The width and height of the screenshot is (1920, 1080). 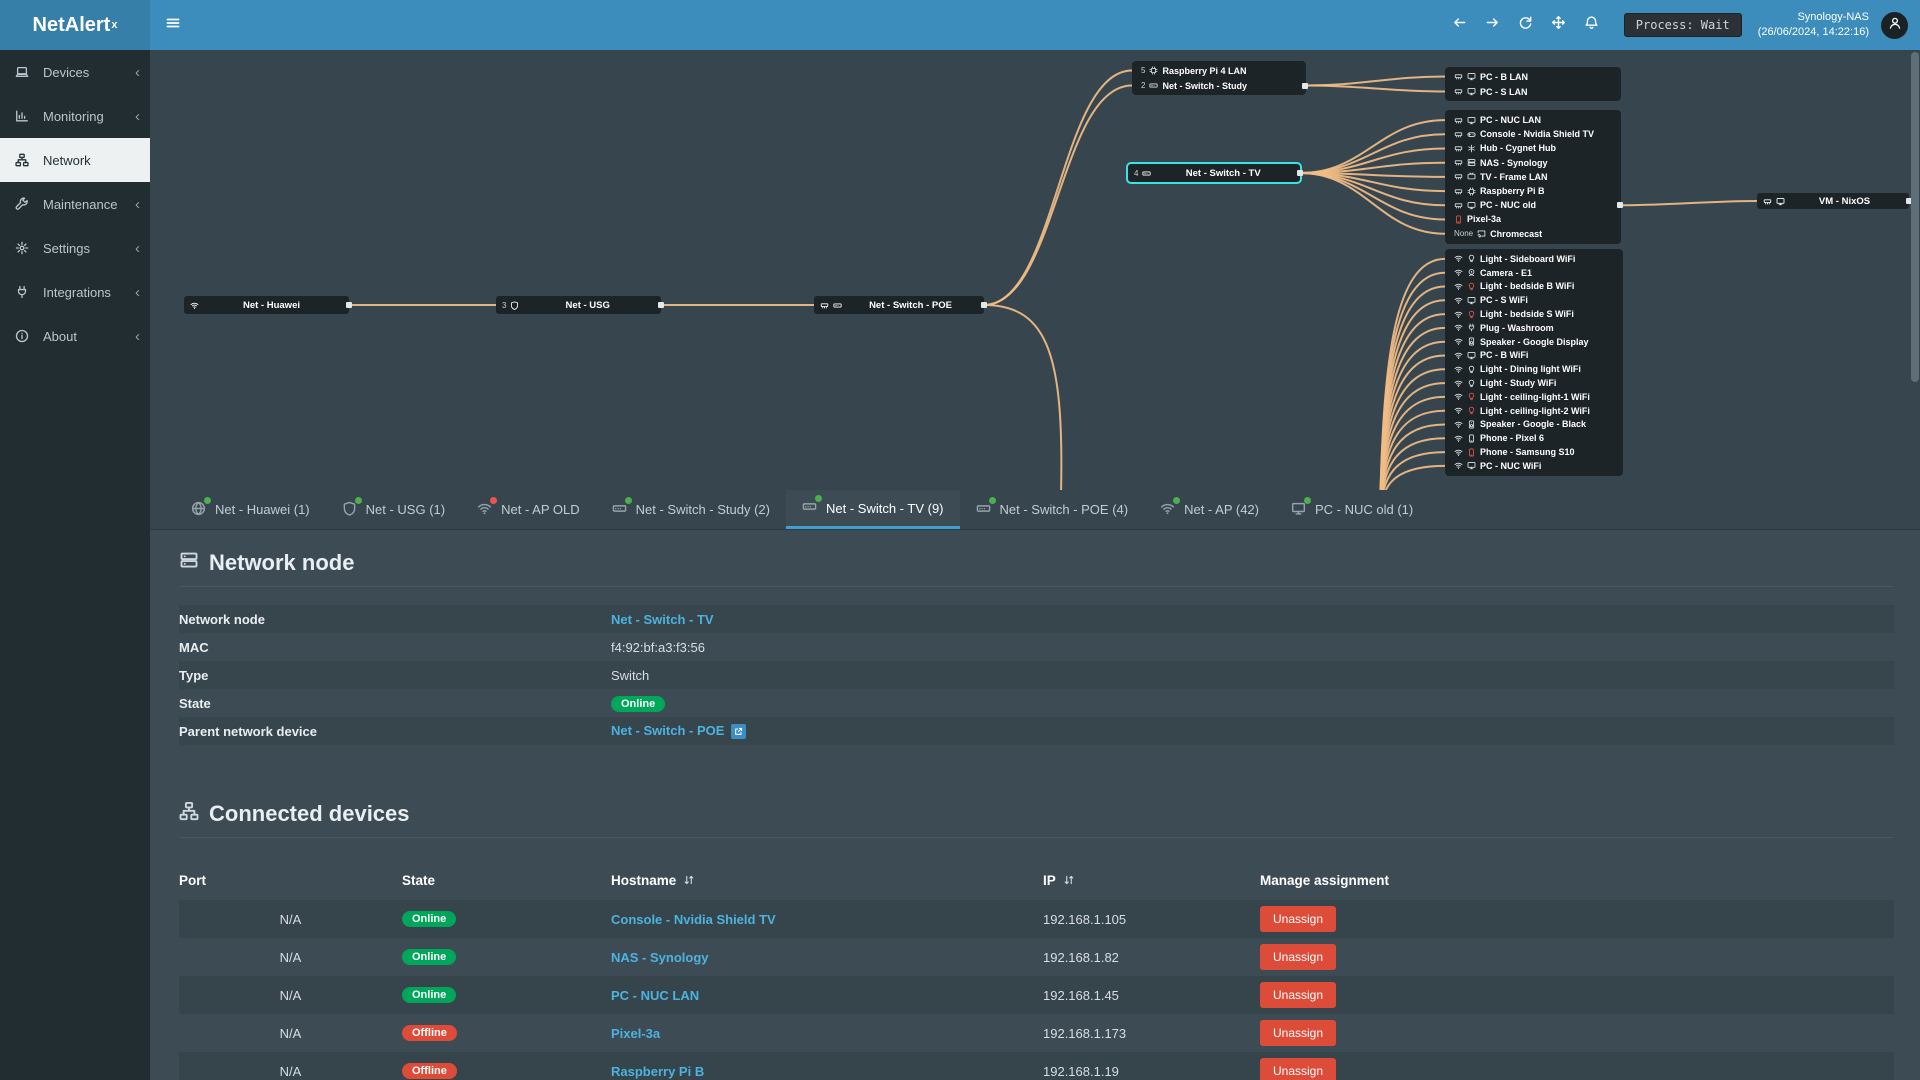 I want to click on topology-device-pc-s-wifi: PC - S WiFi, so click(x=1534, y=300).